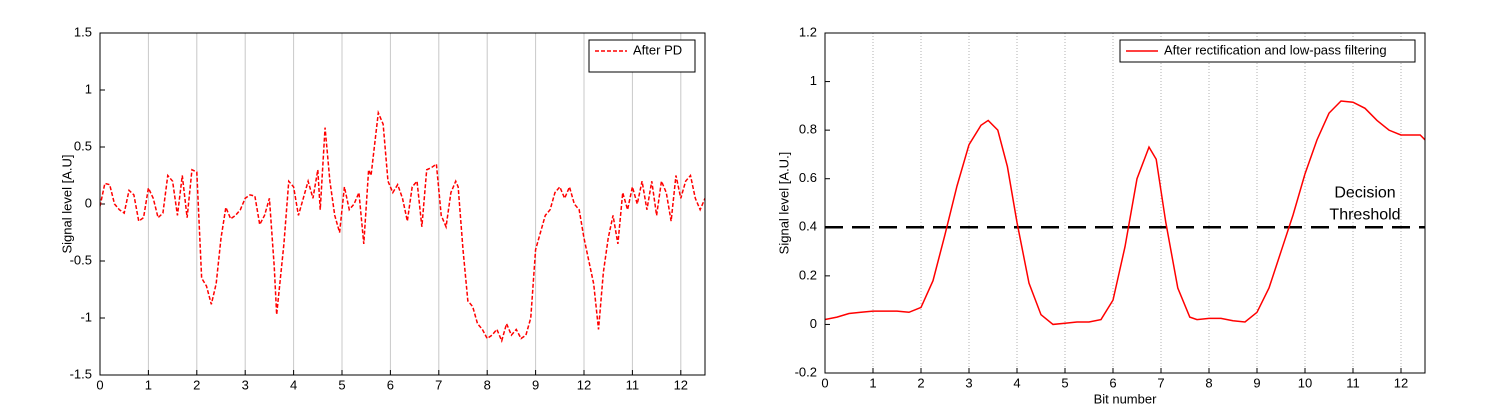 This screenshot has width=1500, height=419. What do you see at coordinates (808, 274) in the screenshot?
I see `y-tick-label: 0.2` at bounding box center [808, 274].